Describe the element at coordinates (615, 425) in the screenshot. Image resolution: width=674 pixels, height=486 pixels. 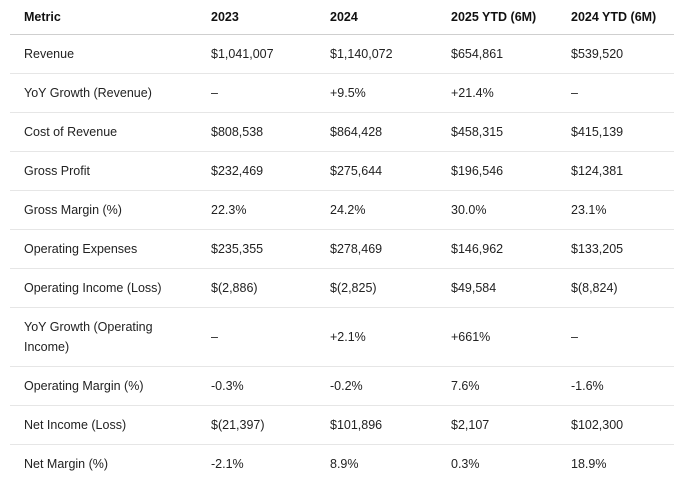
I see `cell-2024-ytd: $102,300` at that location.